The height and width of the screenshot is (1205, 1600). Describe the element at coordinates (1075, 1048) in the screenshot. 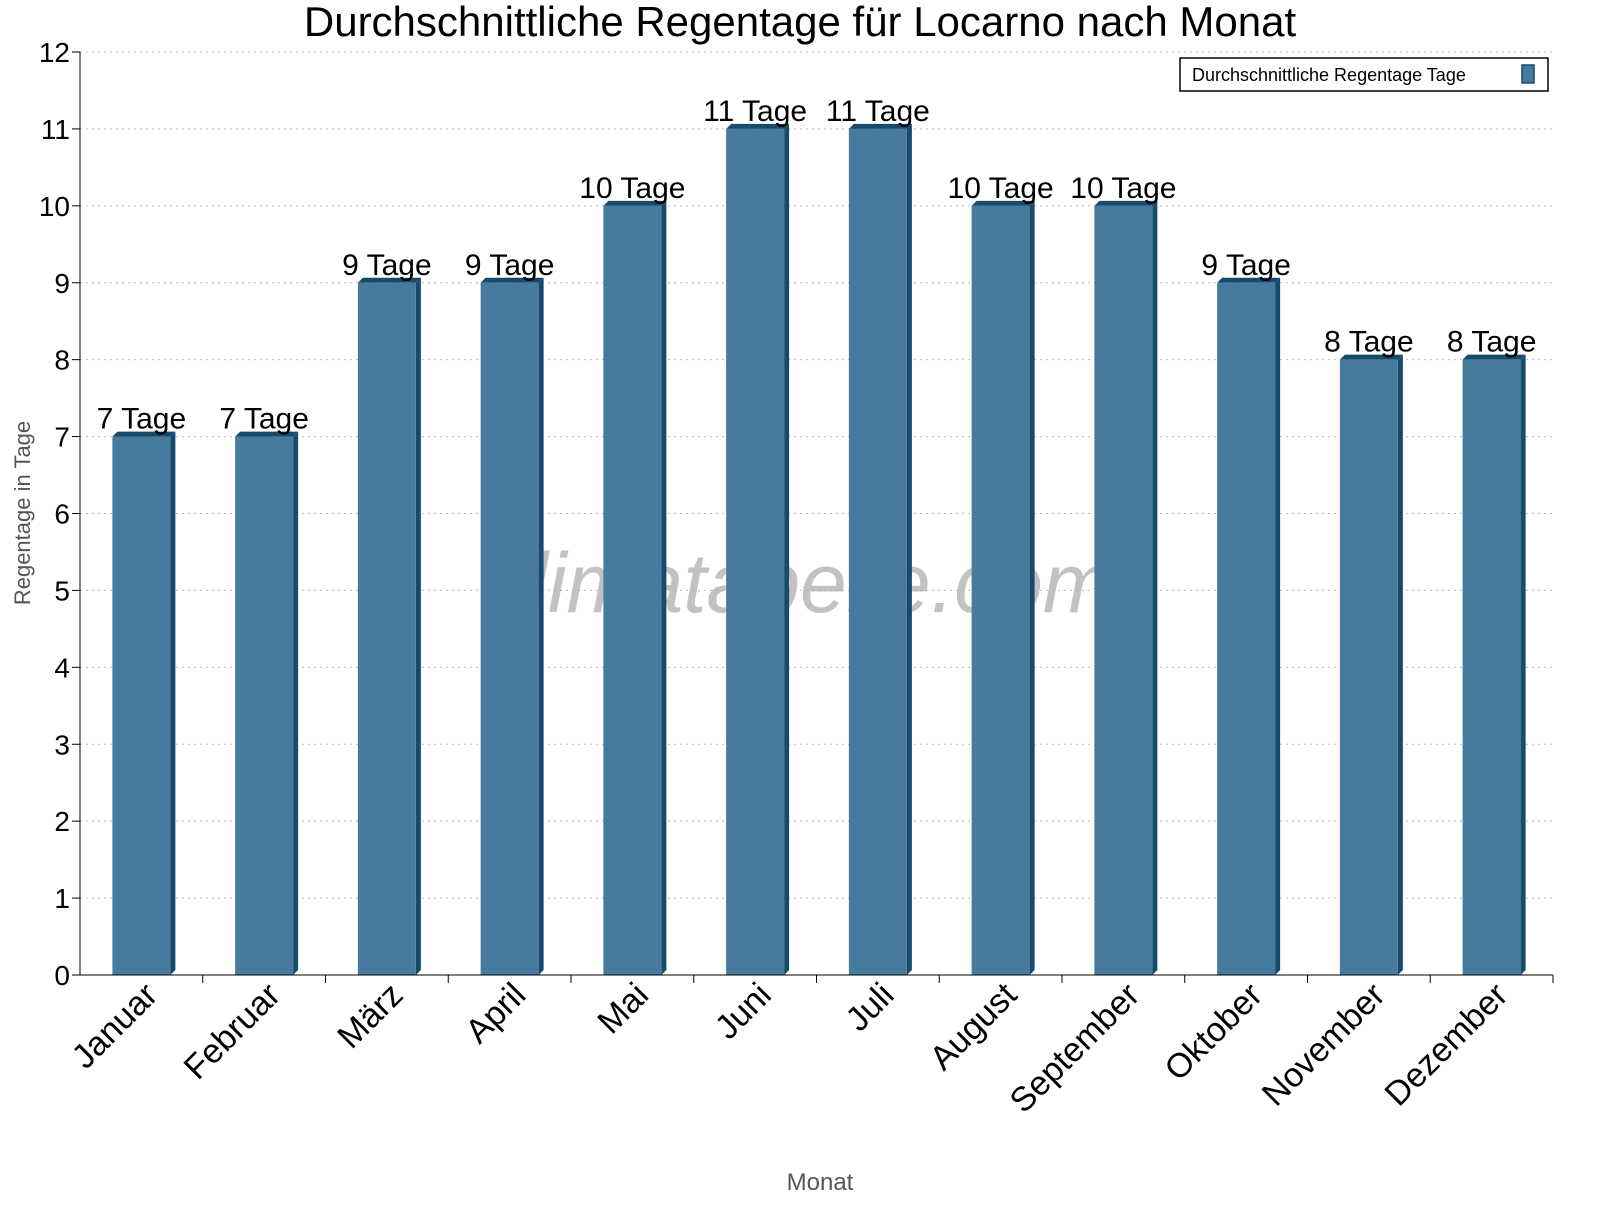

I see `x-tick-label: September` at that location.